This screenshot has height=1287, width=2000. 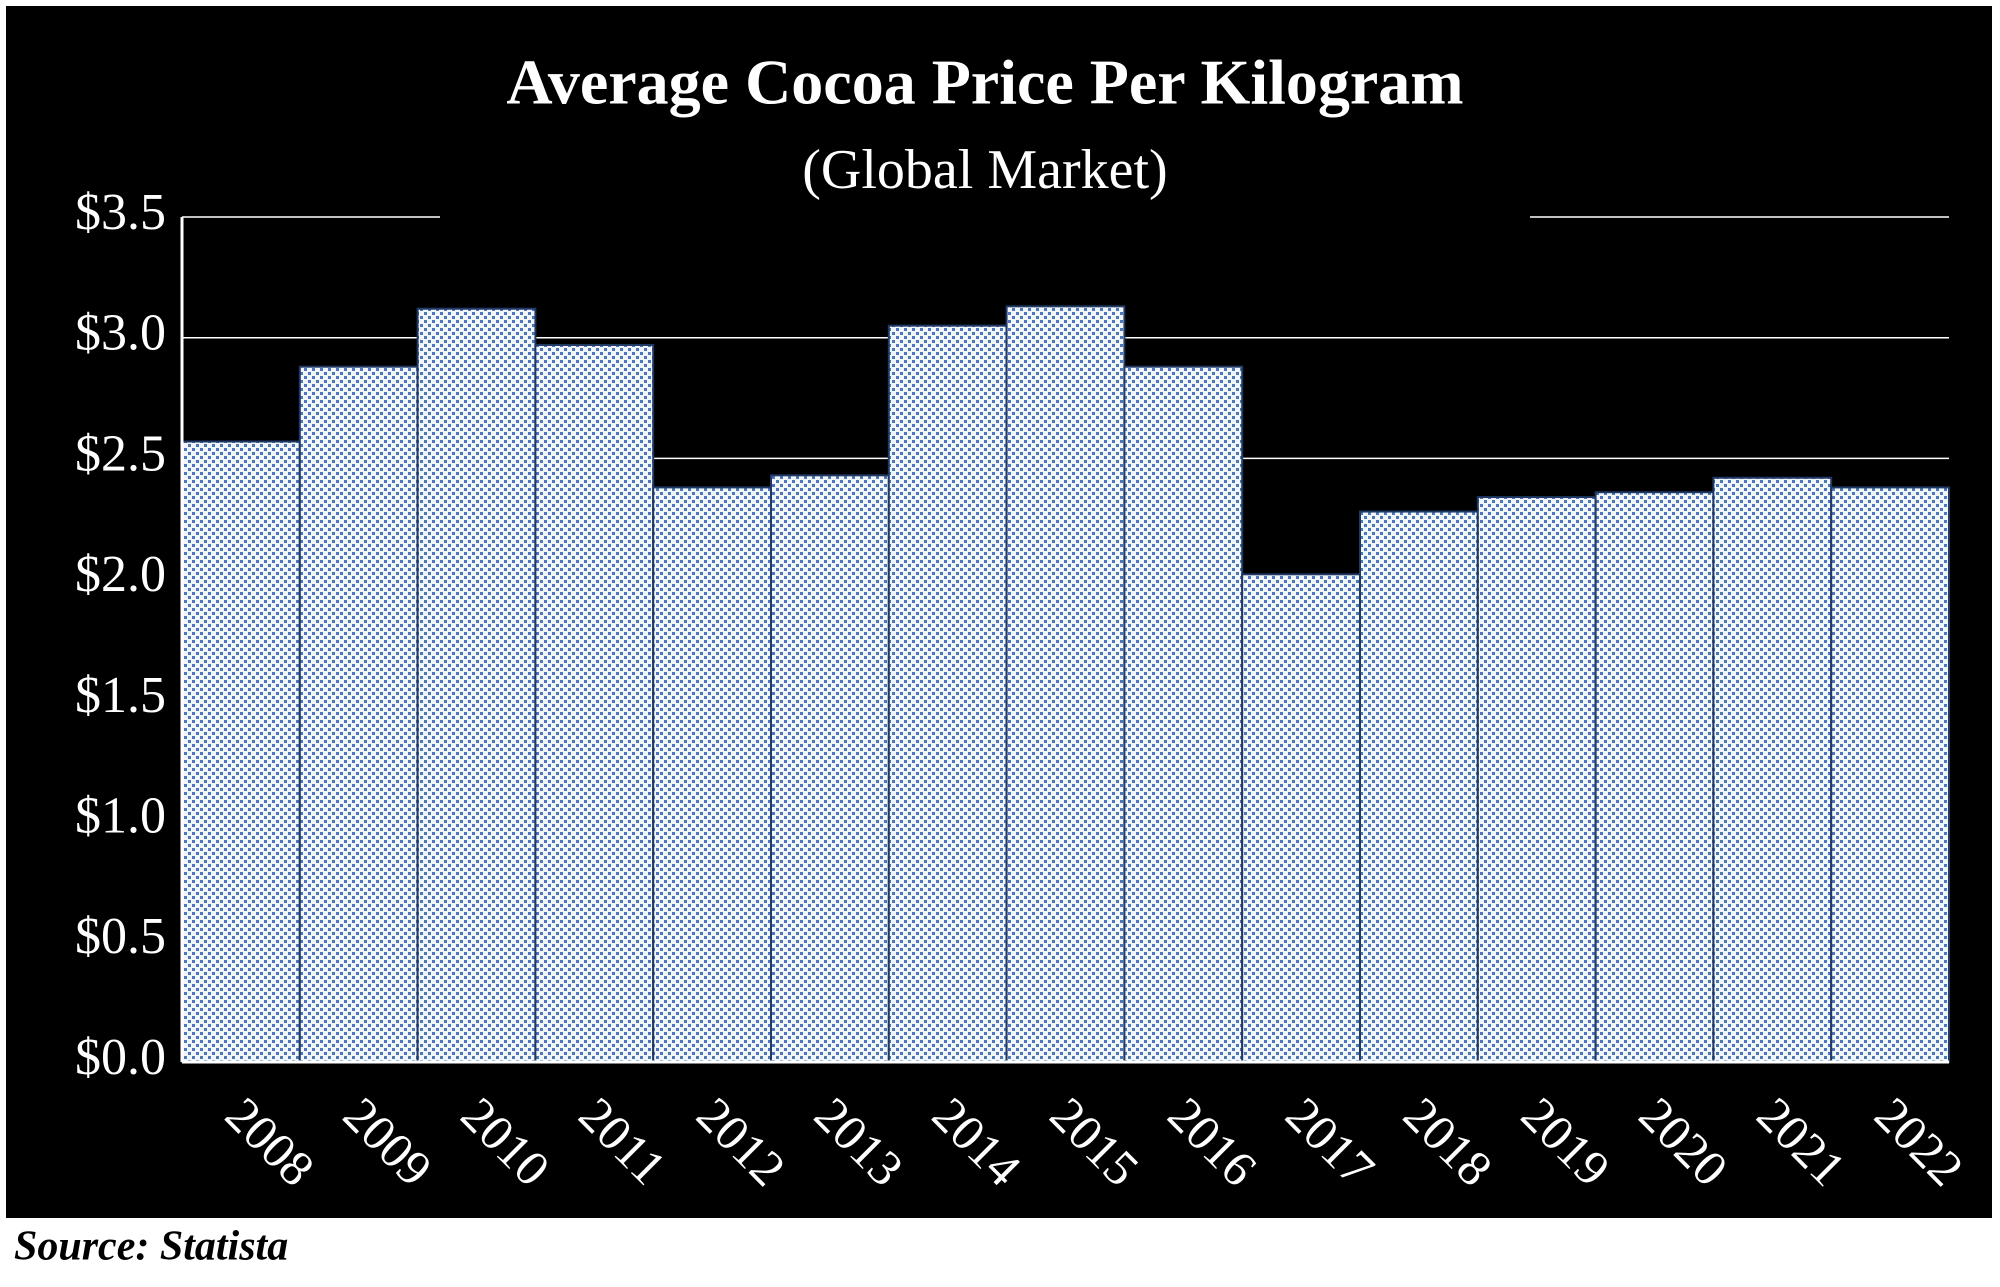 I want to click on y-tick-label: $0.0, so click(x=120, y=1057).